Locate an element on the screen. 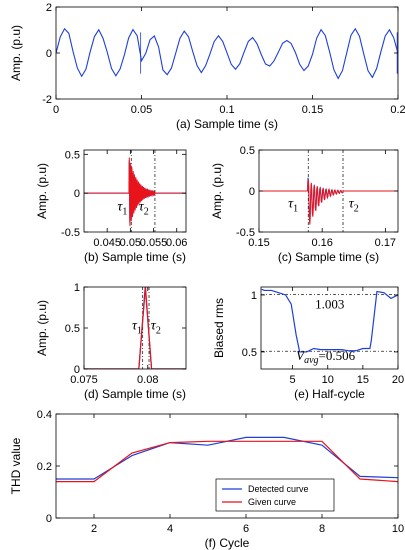 The height and width of the screenshot is (550, 405). chart-a-plot-area is located at coordinates (227, 53).